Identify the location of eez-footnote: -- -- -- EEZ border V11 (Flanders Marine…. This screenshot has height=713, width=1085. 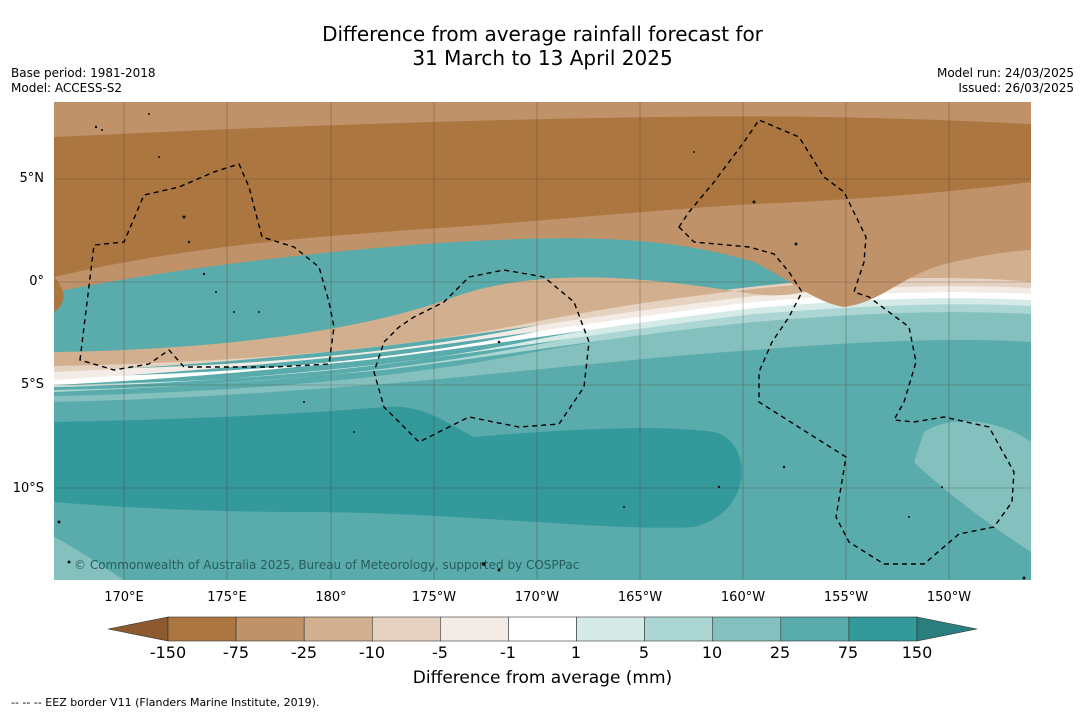
(165, 702).